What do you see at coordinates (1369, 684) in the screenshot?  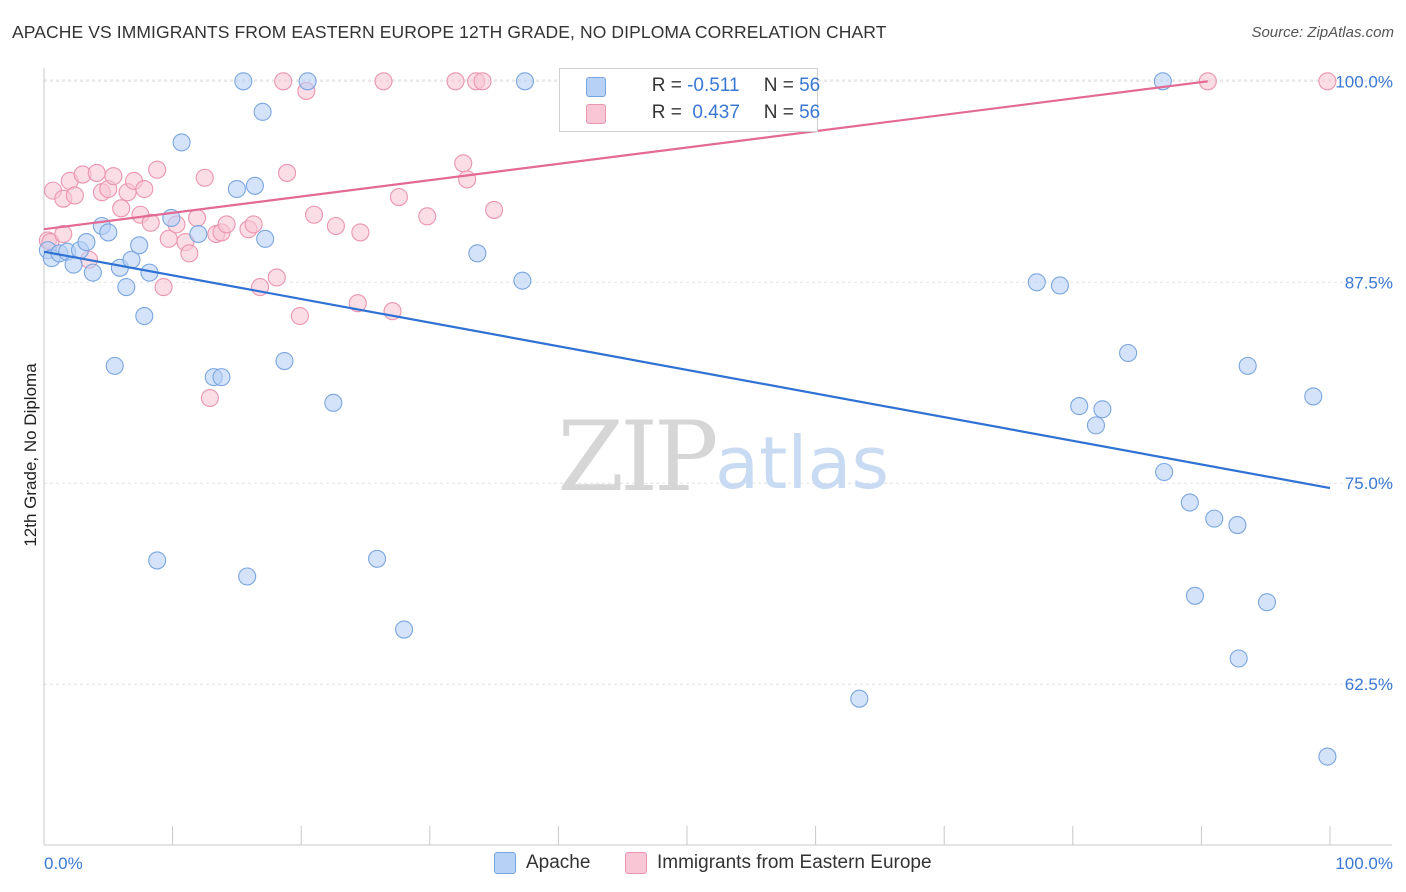 I see `y-tick-label: 62.5%` at bounding box center [1369, 684].